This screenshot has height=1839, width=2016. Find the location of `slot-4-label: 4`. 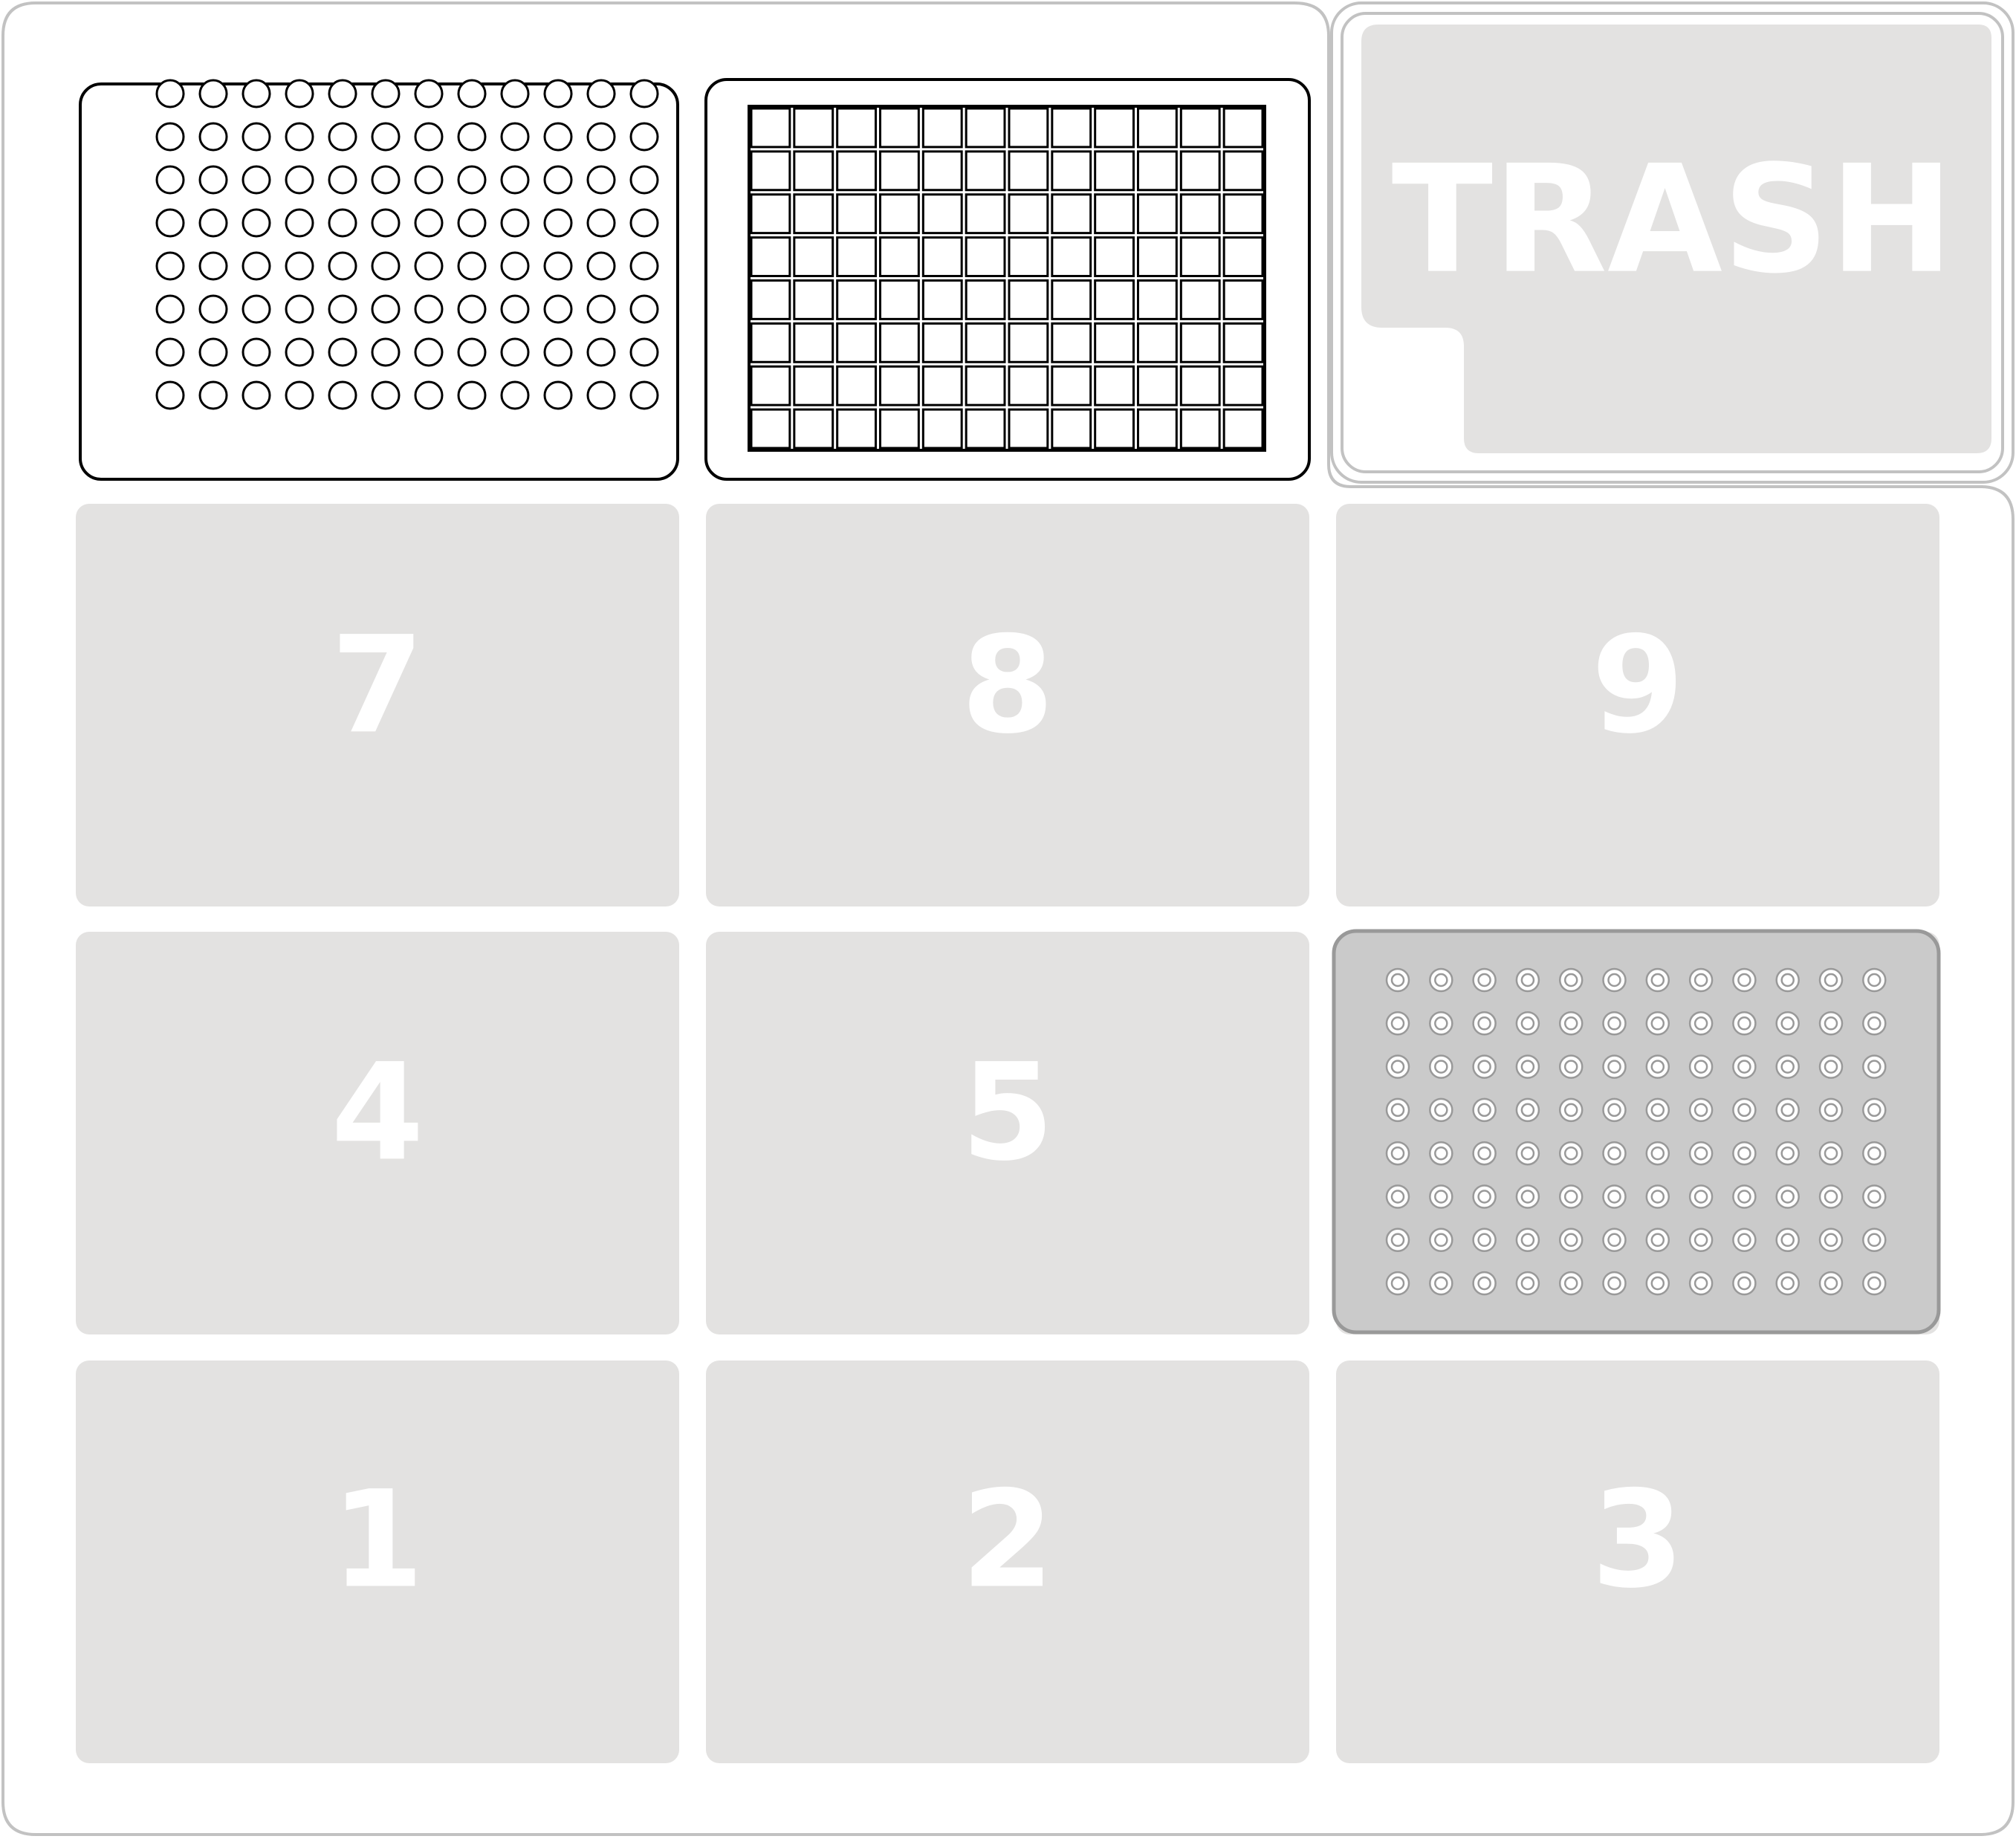

slot-4-label: 4 is located at coordinates (378, 1112).